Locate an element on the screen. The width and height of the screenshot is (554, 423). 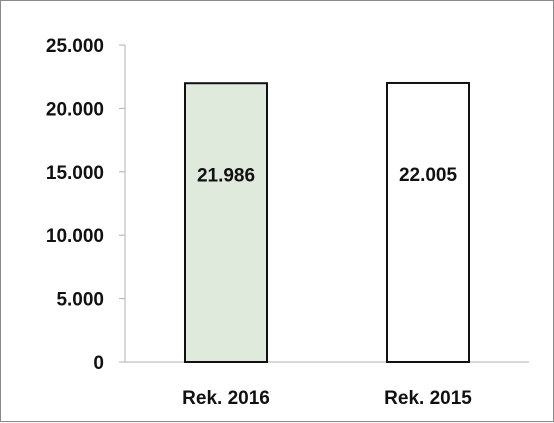
y-tick-label: 15.000 is located at coordinates (75, 173).